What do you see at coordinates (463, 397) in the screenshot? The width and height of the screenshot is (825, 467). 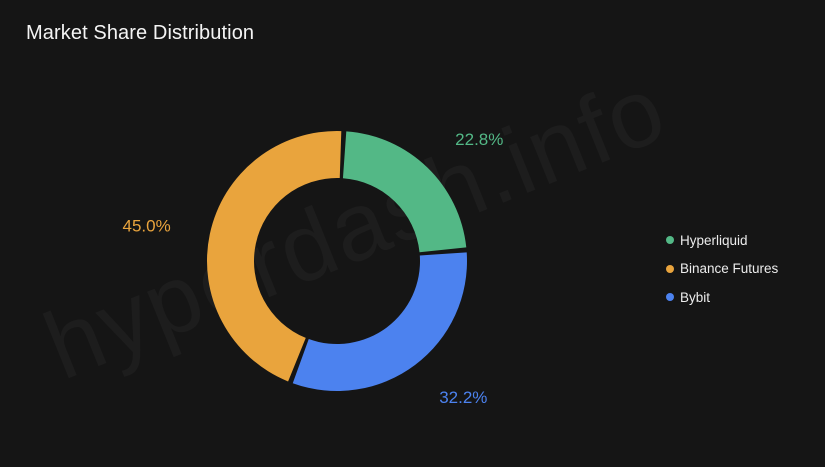 I see `data-label-bybit: 32.2%` at bounding box center [463, 397].